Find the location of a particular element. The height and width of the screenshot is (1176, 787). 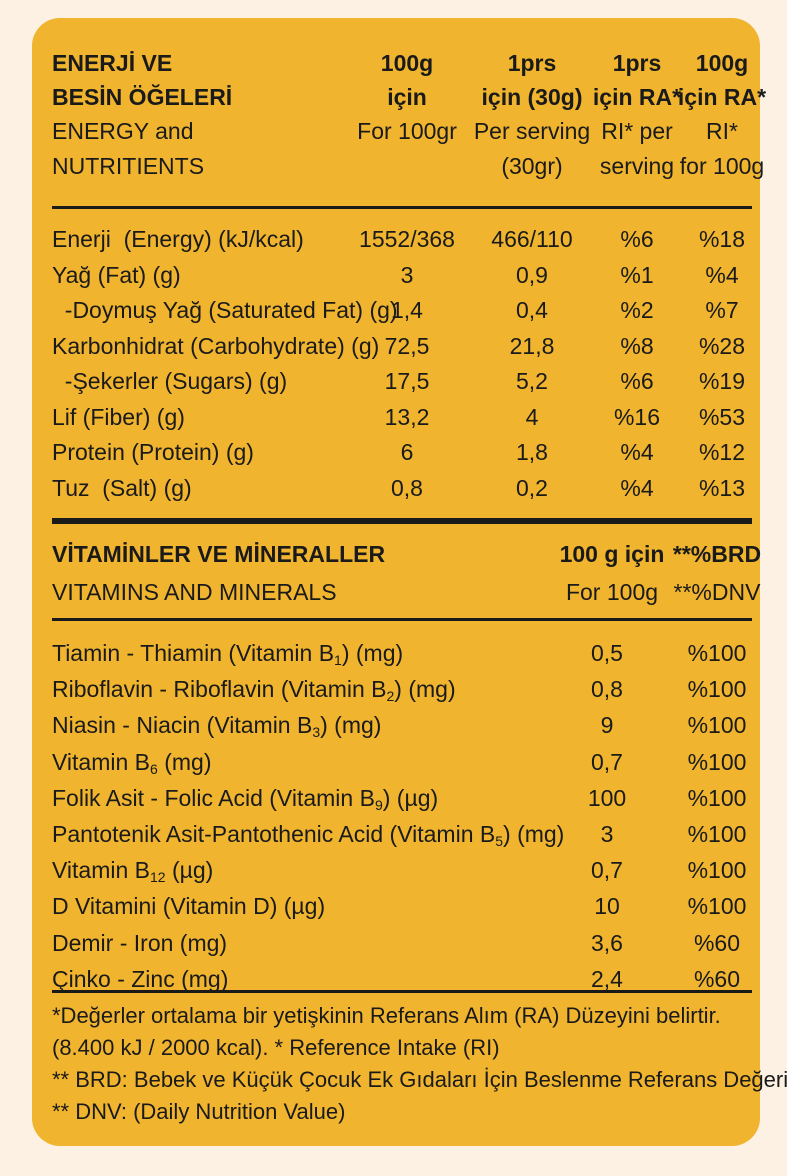

vitamin-row: Demir - Iron (mg) 3,6 %60 is located at coordinates (402, 944).